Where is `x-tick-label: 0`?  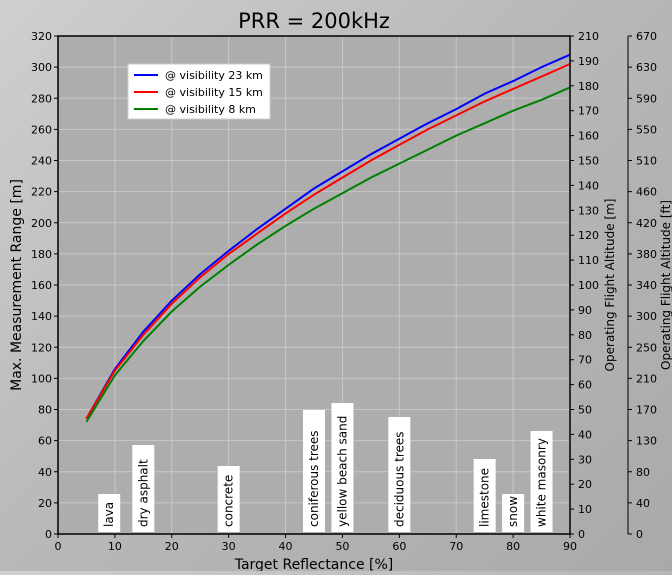 x-tick-label: 0 is located at coordinates (58, 546).